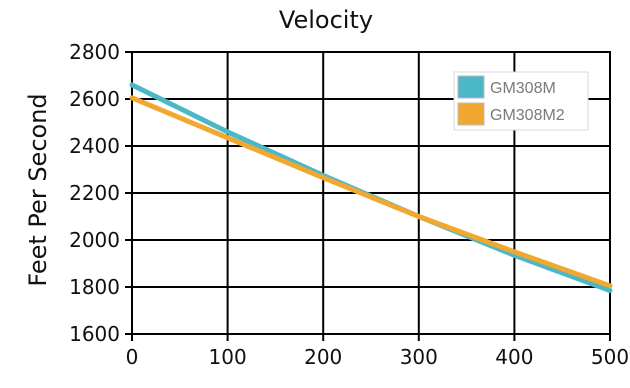 The width and height of the screenshot is (630, 388). I want to click on legend-label: GM308M2, so click(527, 115).